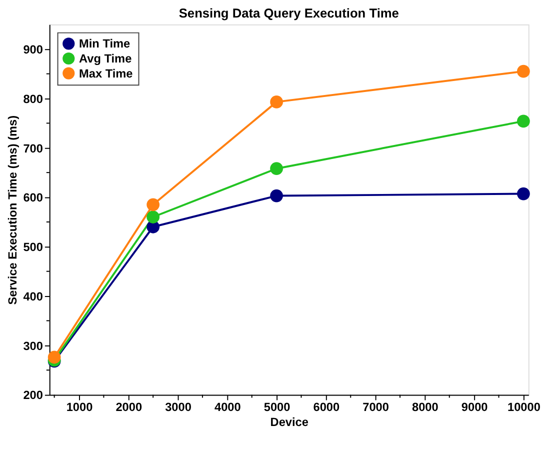 This screenshot has height=468, width=560. I want to click on x-tick-label: 1000, so click(80, 407).